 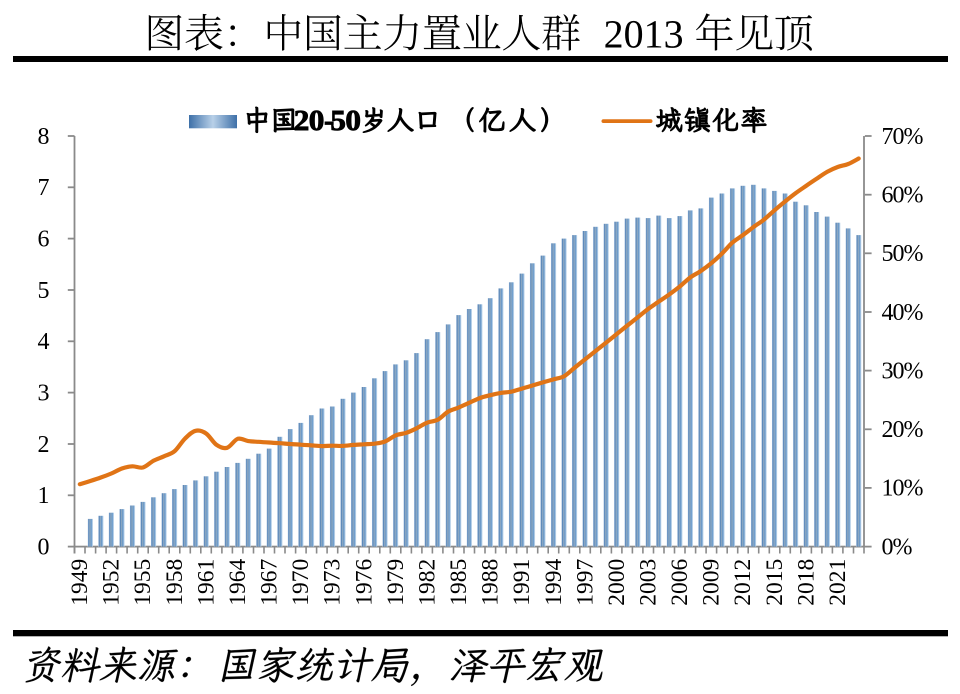 What do you see at coordinates (585, 582) in the screenshot?
I see `svg-text: 1997` at bounding box center [585, 582].